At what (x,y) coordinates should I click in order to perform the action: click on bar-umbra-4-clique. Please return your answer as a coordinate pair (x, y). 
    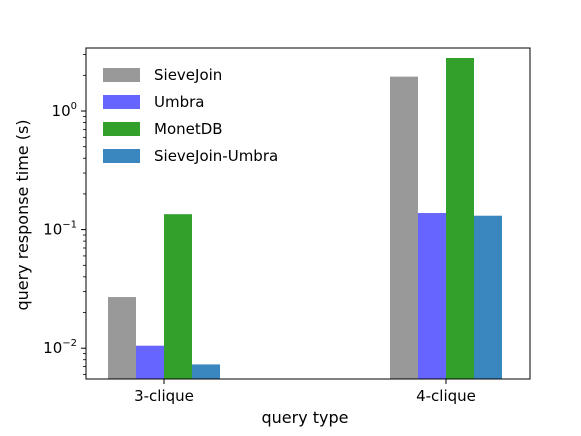
    Looking at the image, I should click on (432, 296).